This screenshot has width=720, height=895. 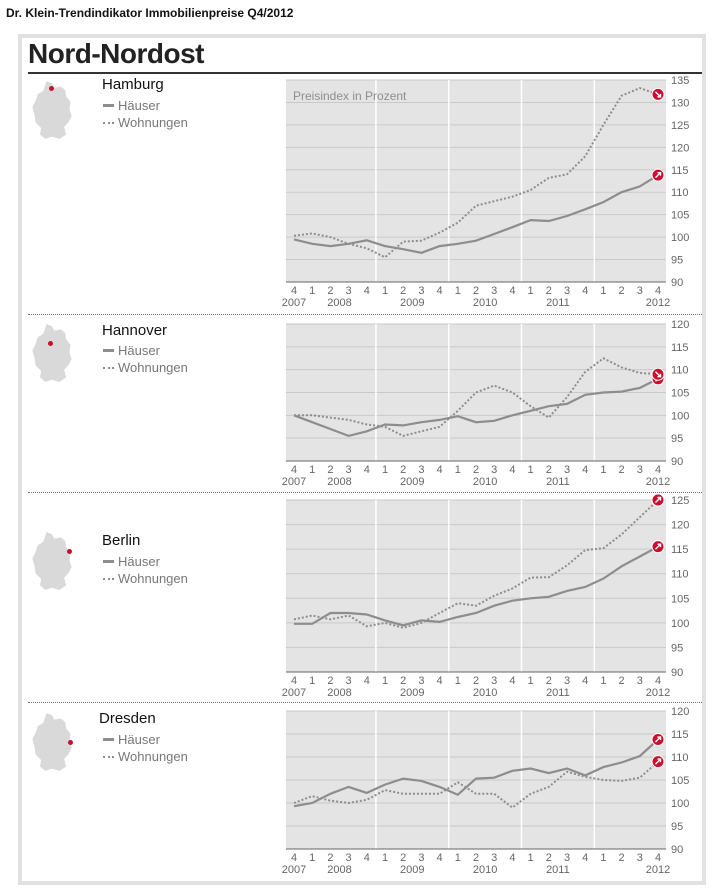 I want to click on region-title-rule, so click(x=365, y=73).